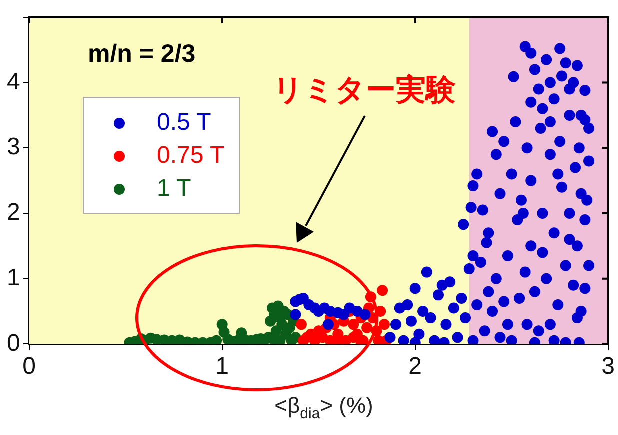  I want to click on legend-label: 0.5 T, so click(184, 122).